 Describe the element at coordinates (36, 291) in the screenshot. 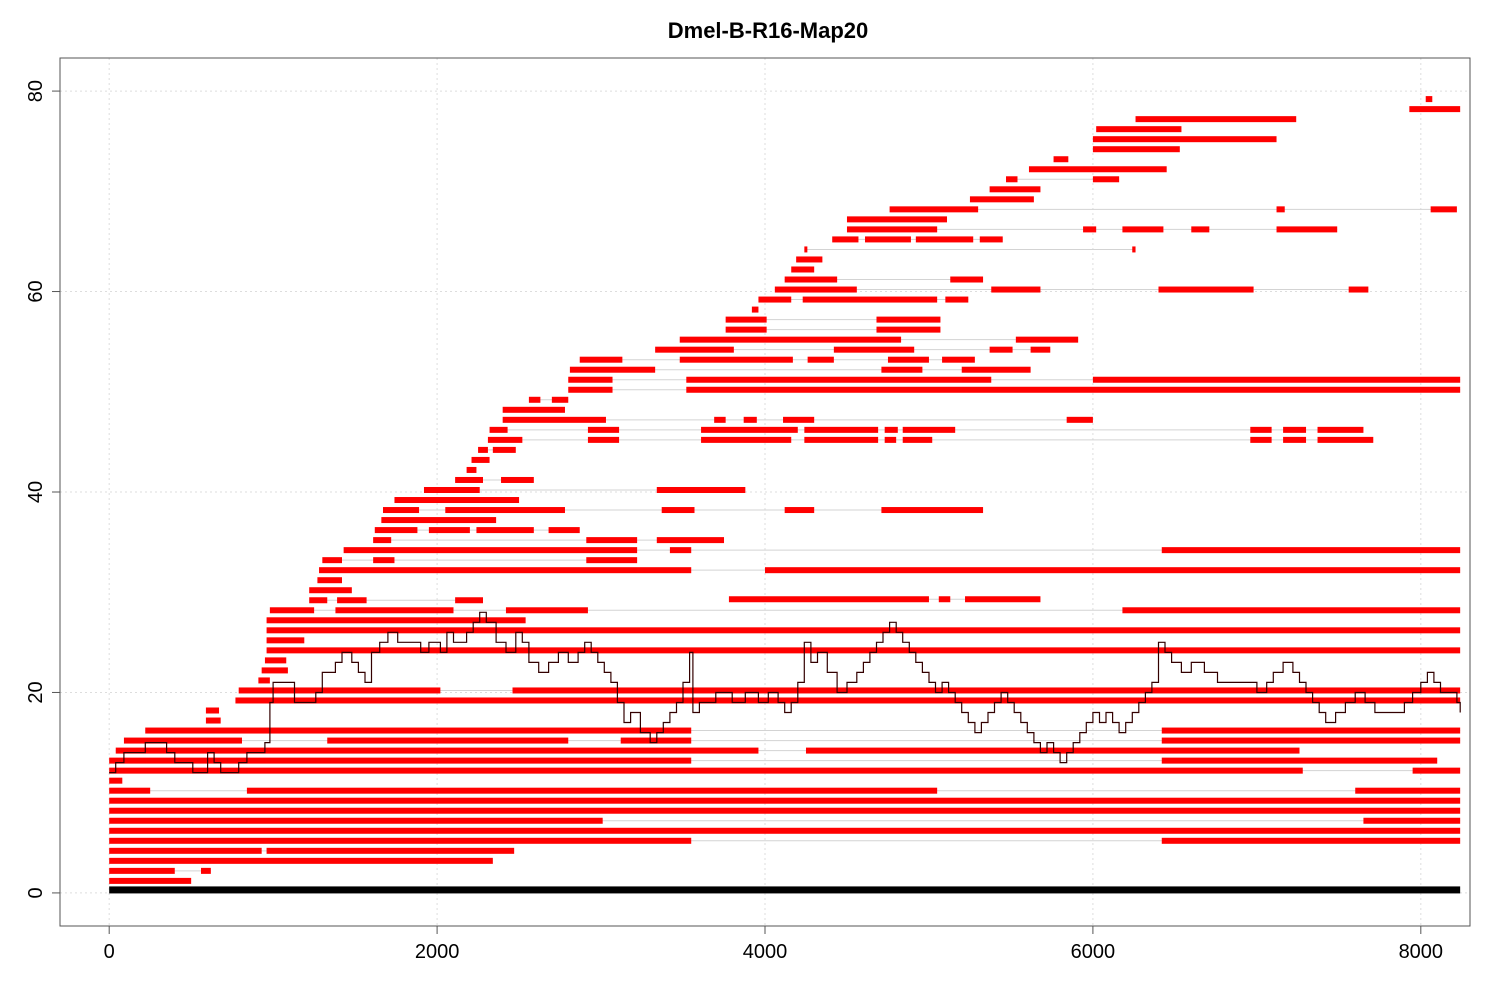

I see `y-tick-label: 60` at that location.